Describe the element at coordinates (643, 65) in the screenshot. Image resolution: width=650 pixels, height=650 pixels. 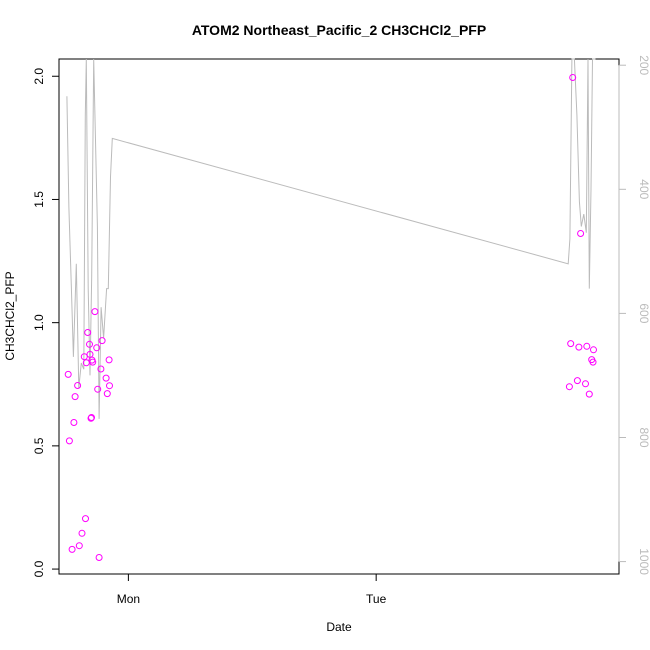
I see `right-axis-tick-label: 200` at that location.